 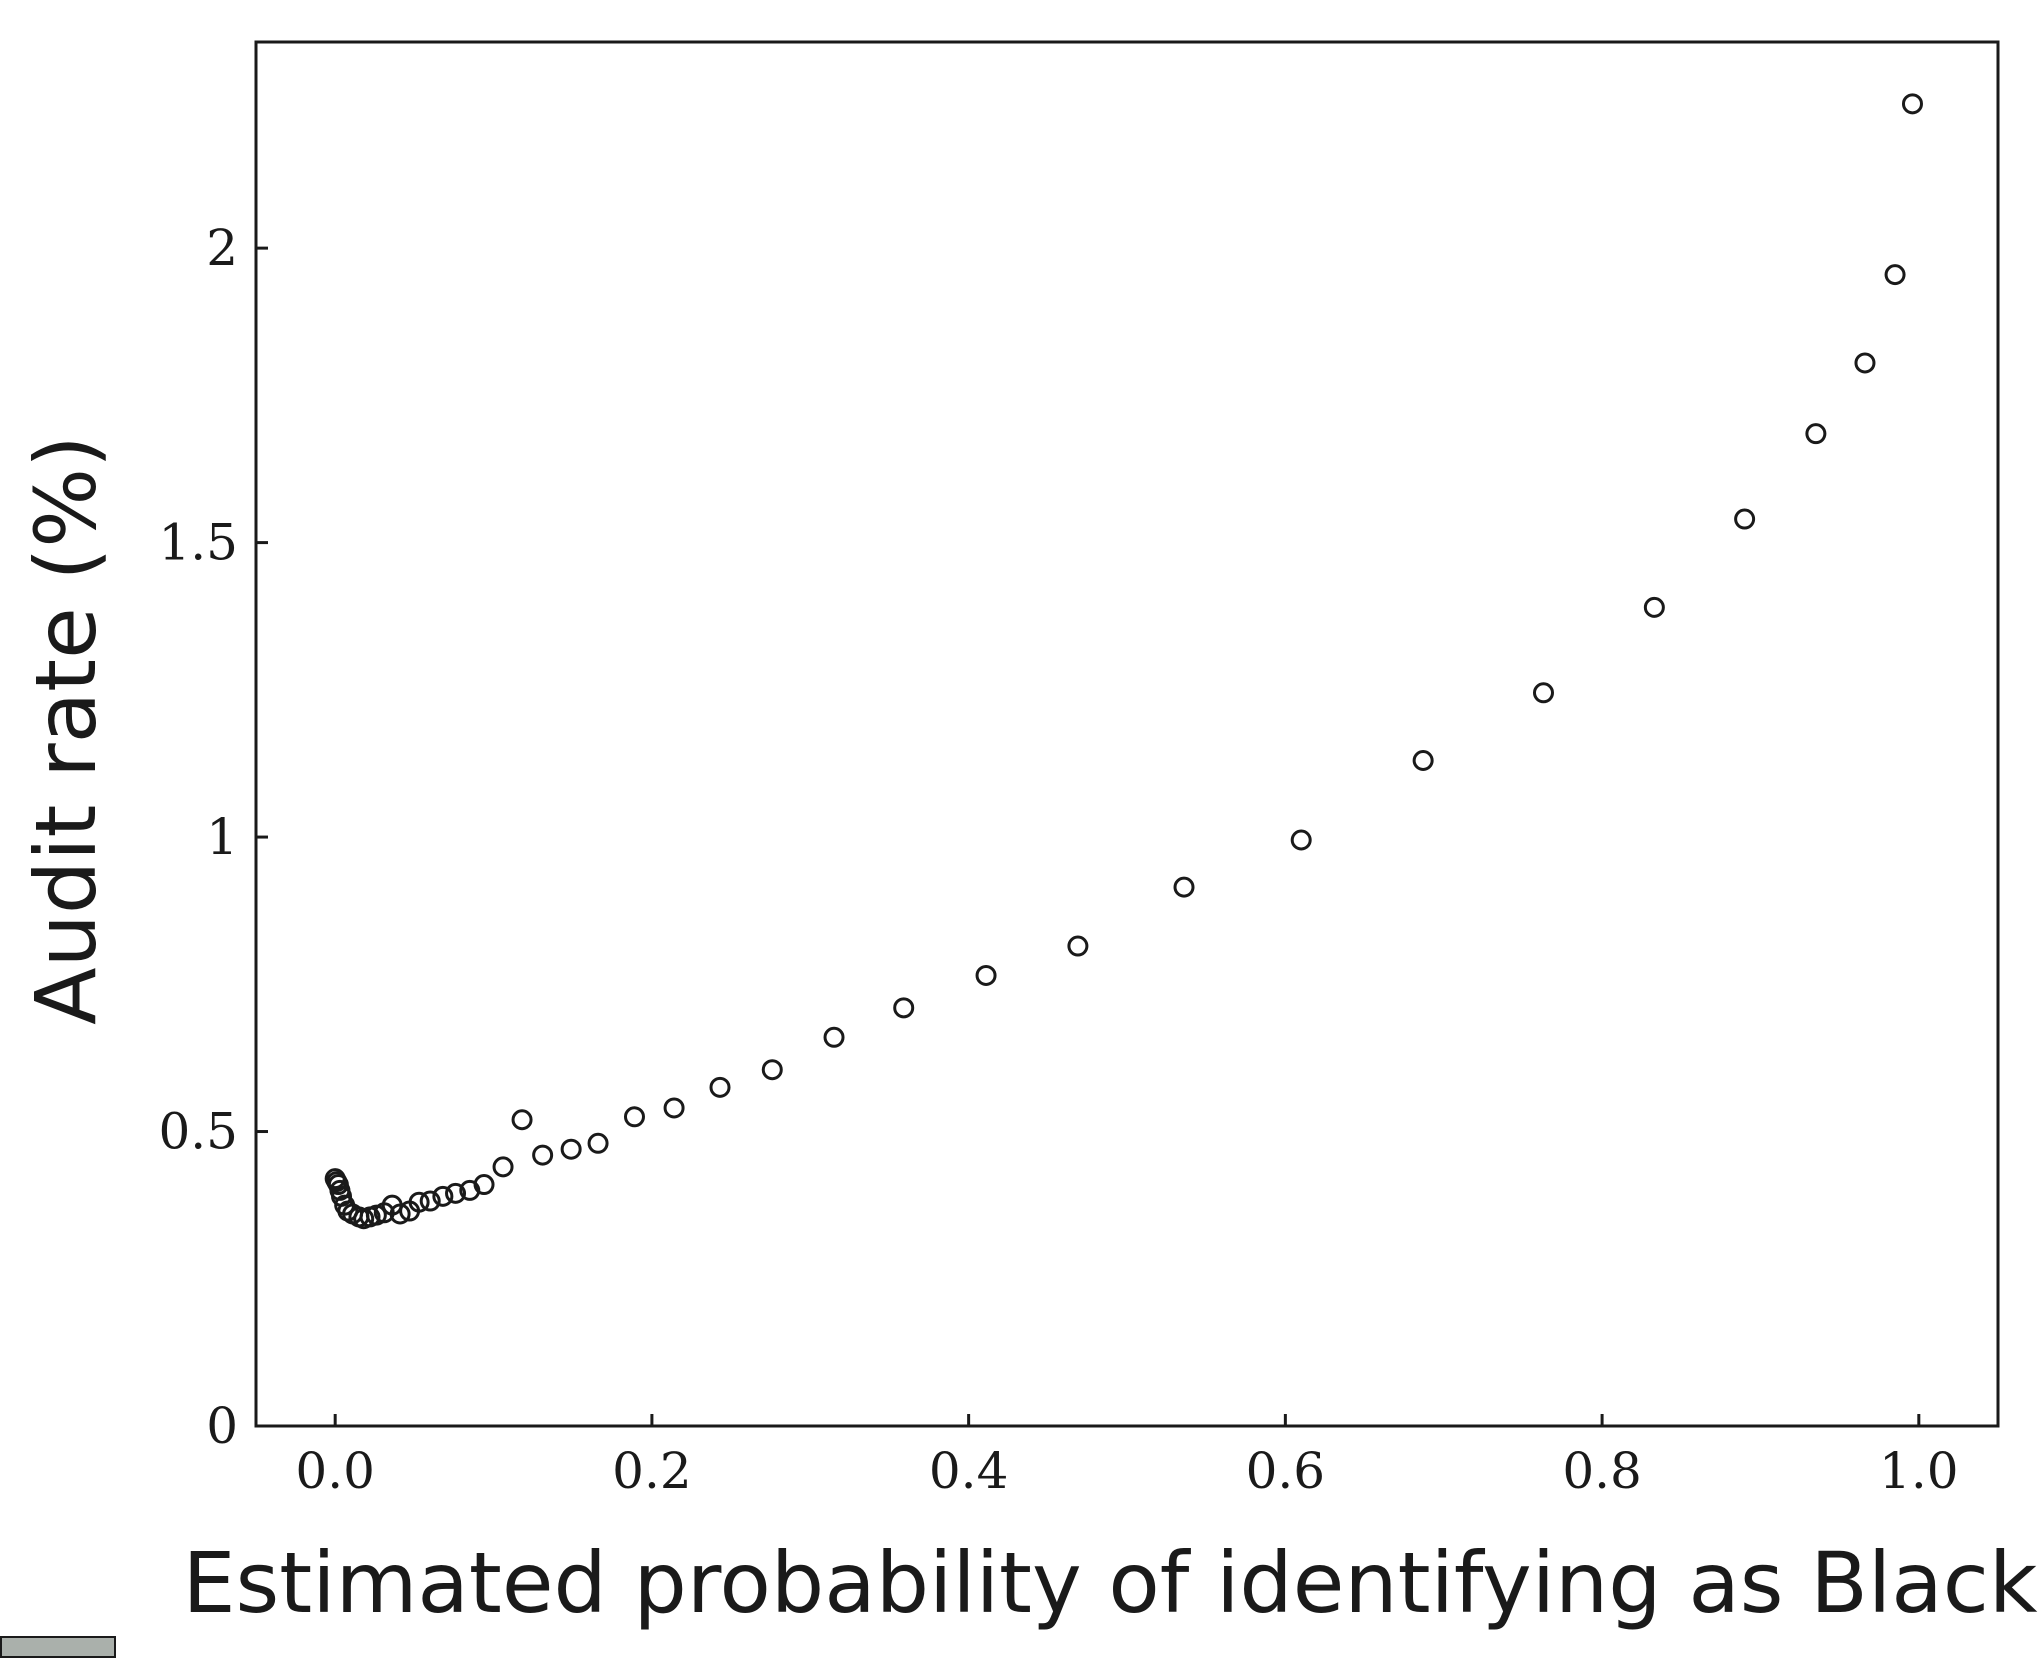 I want to click on cc-license-badge, so click(x=58, y=1647).